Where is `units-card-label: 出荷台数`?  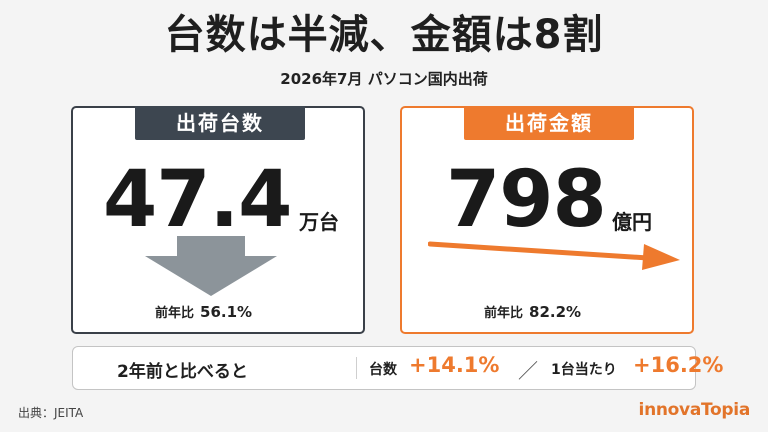 units-card-label: 出荷台数 is located at coordinates (220, 123).